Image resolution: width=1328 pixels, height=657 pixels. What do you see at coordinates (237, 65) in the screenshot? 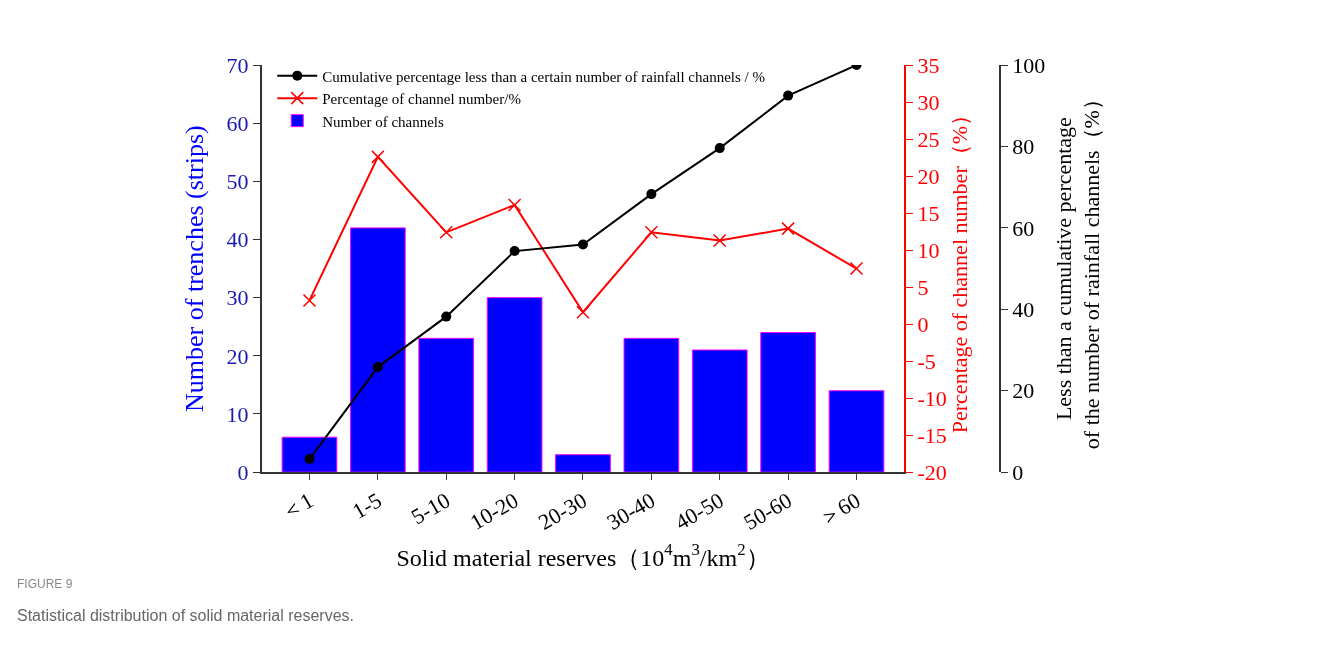
I see `y-tick-label: 70` at bounding box center [237, 65].